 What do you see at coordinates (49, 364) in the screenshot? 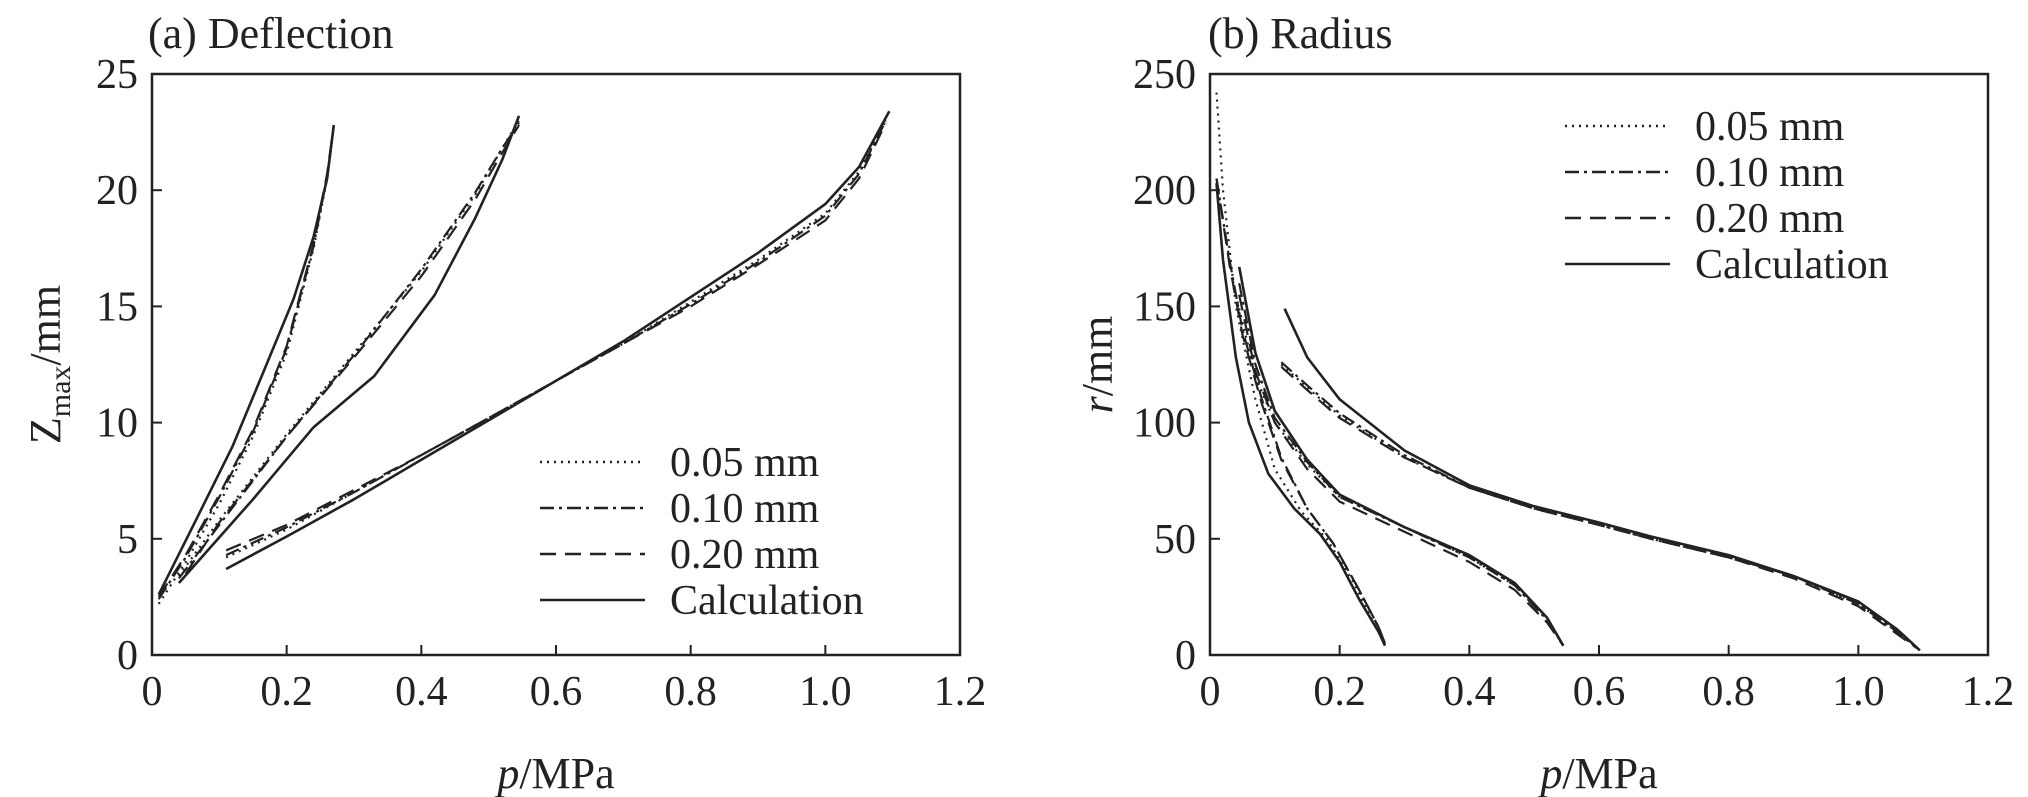
I see `y-axis-label: Zmax/mm` at bounding box center [49, 364].